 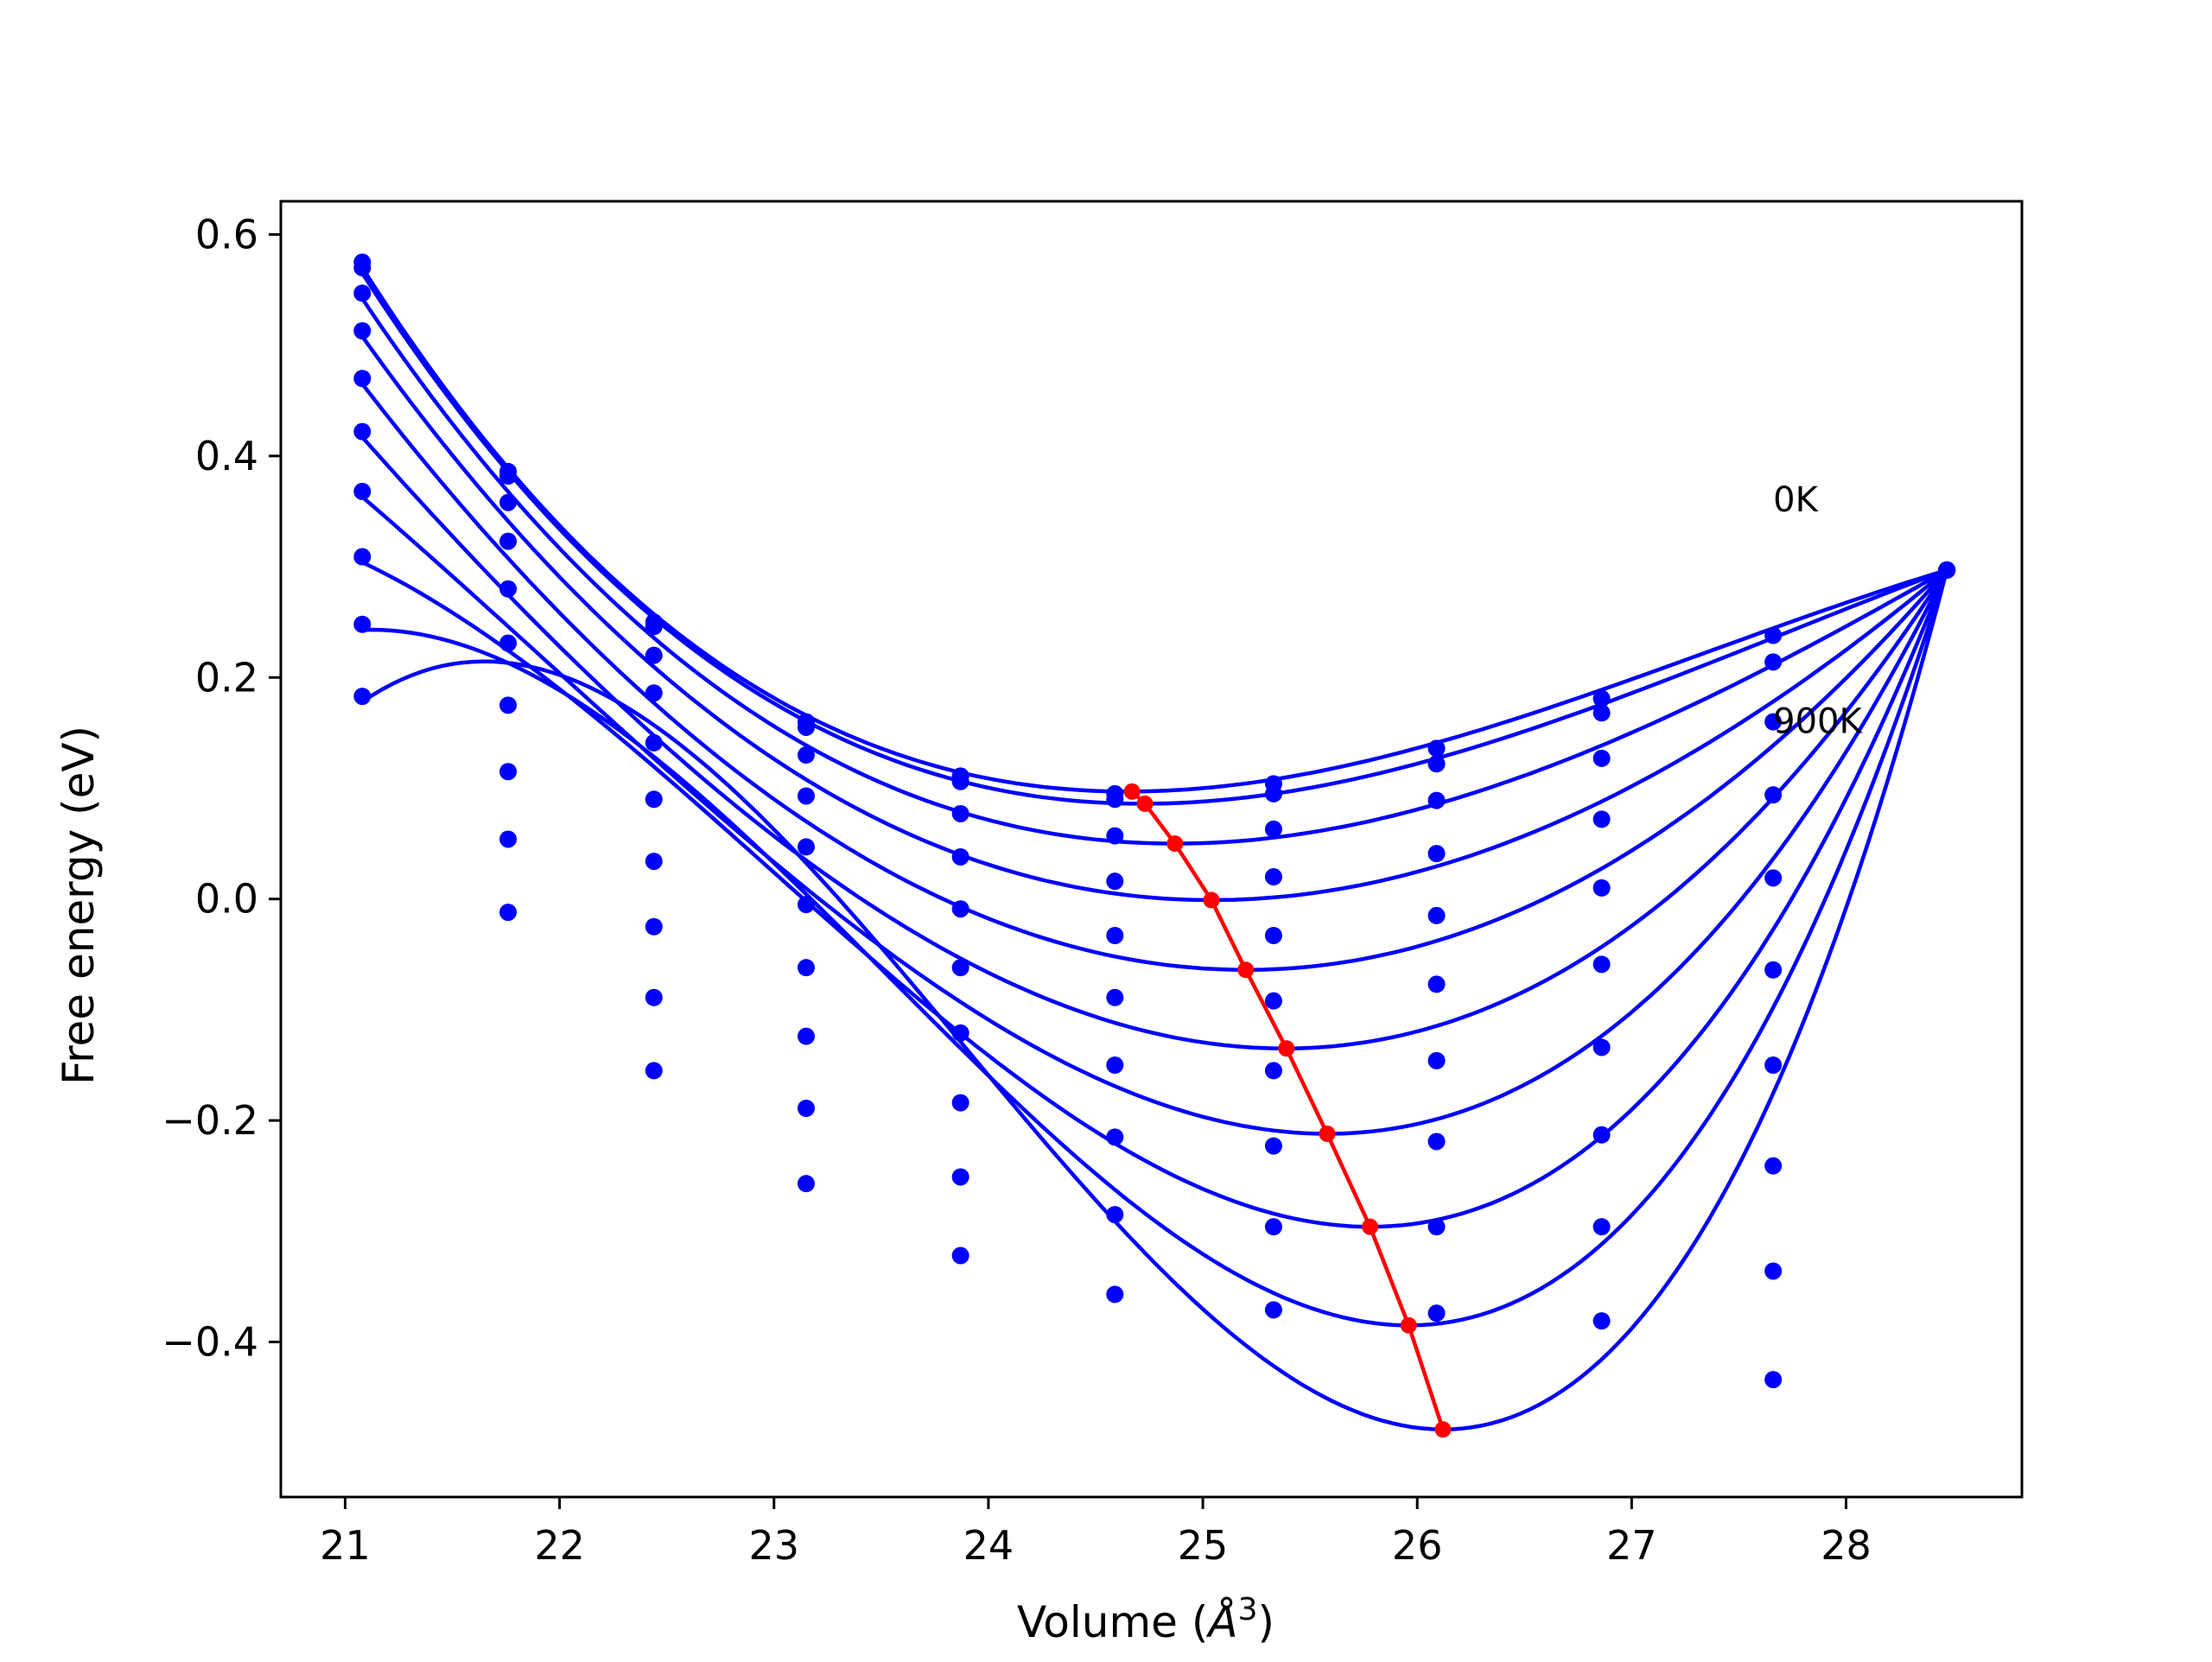 I want to click on minima-path, so click(x=1288, y=1110).